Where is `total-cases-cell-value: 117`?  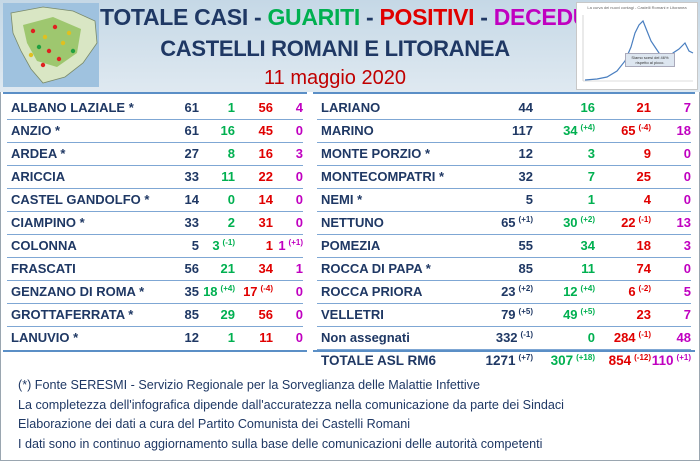
total-cases-cell-value: 117 is located at coordinates (522, 130).